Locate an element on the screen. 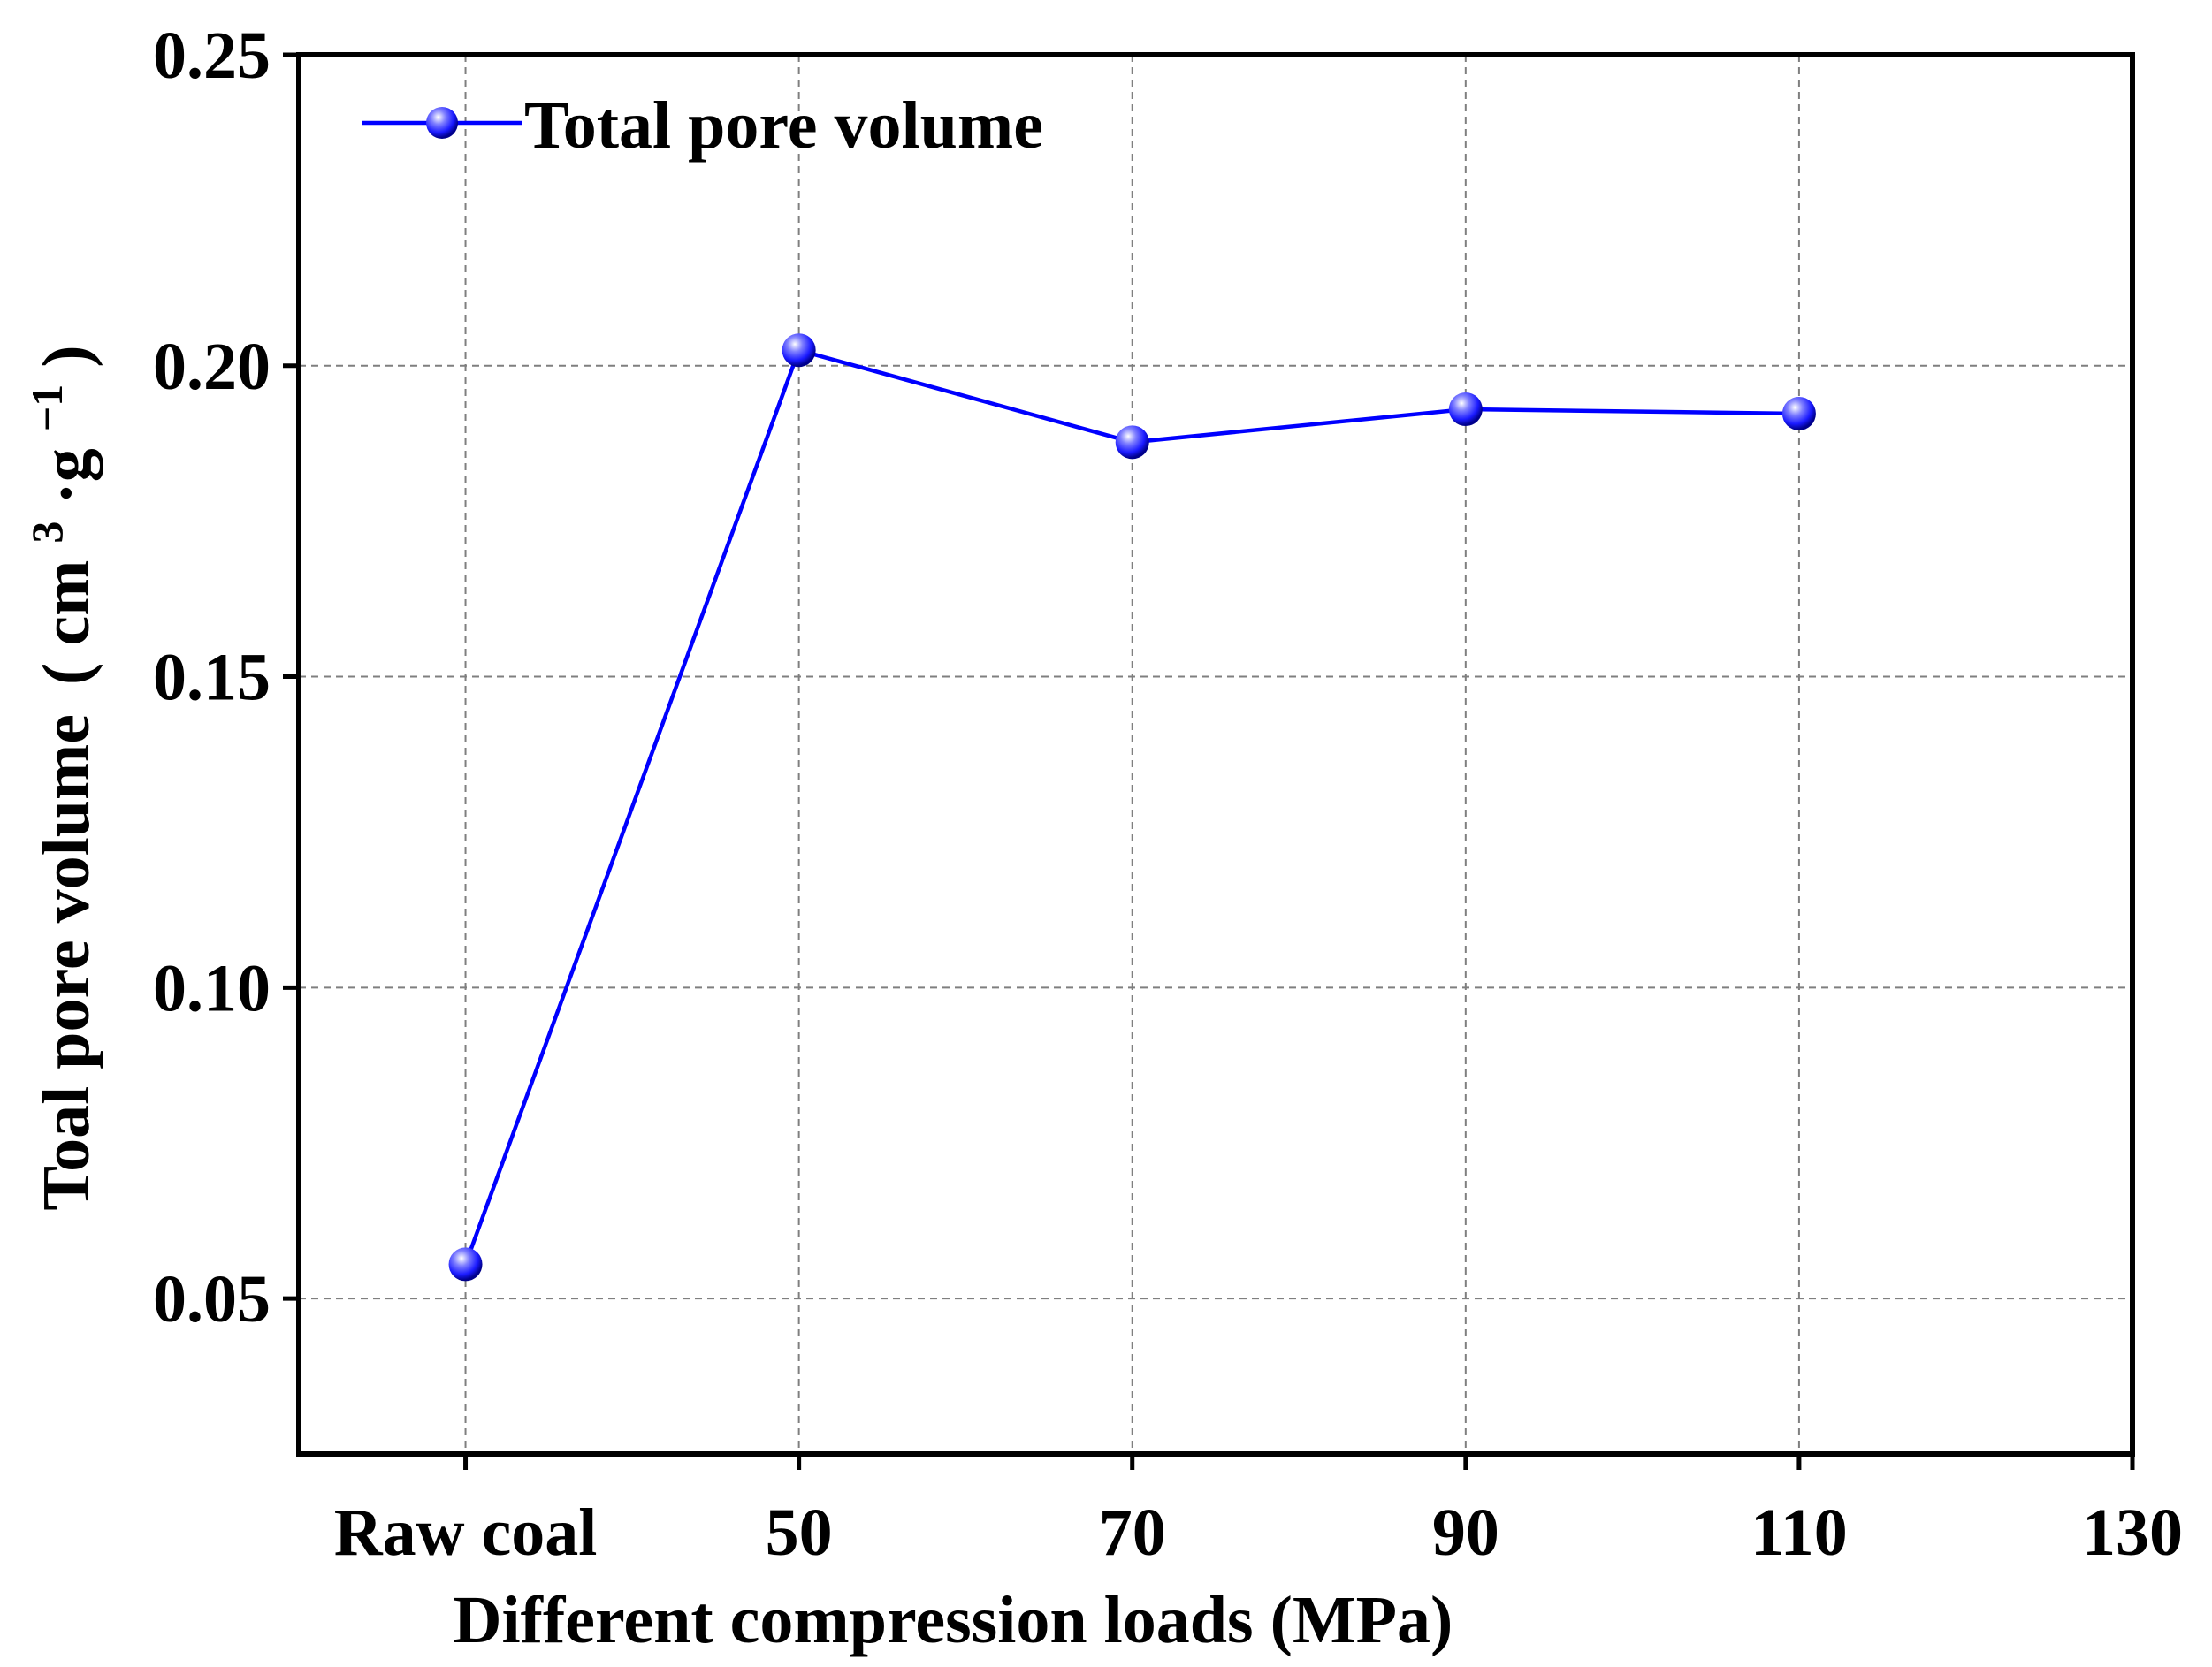 The image size is (2212, 1667). legend-marker is located at coordinates (442, 123).